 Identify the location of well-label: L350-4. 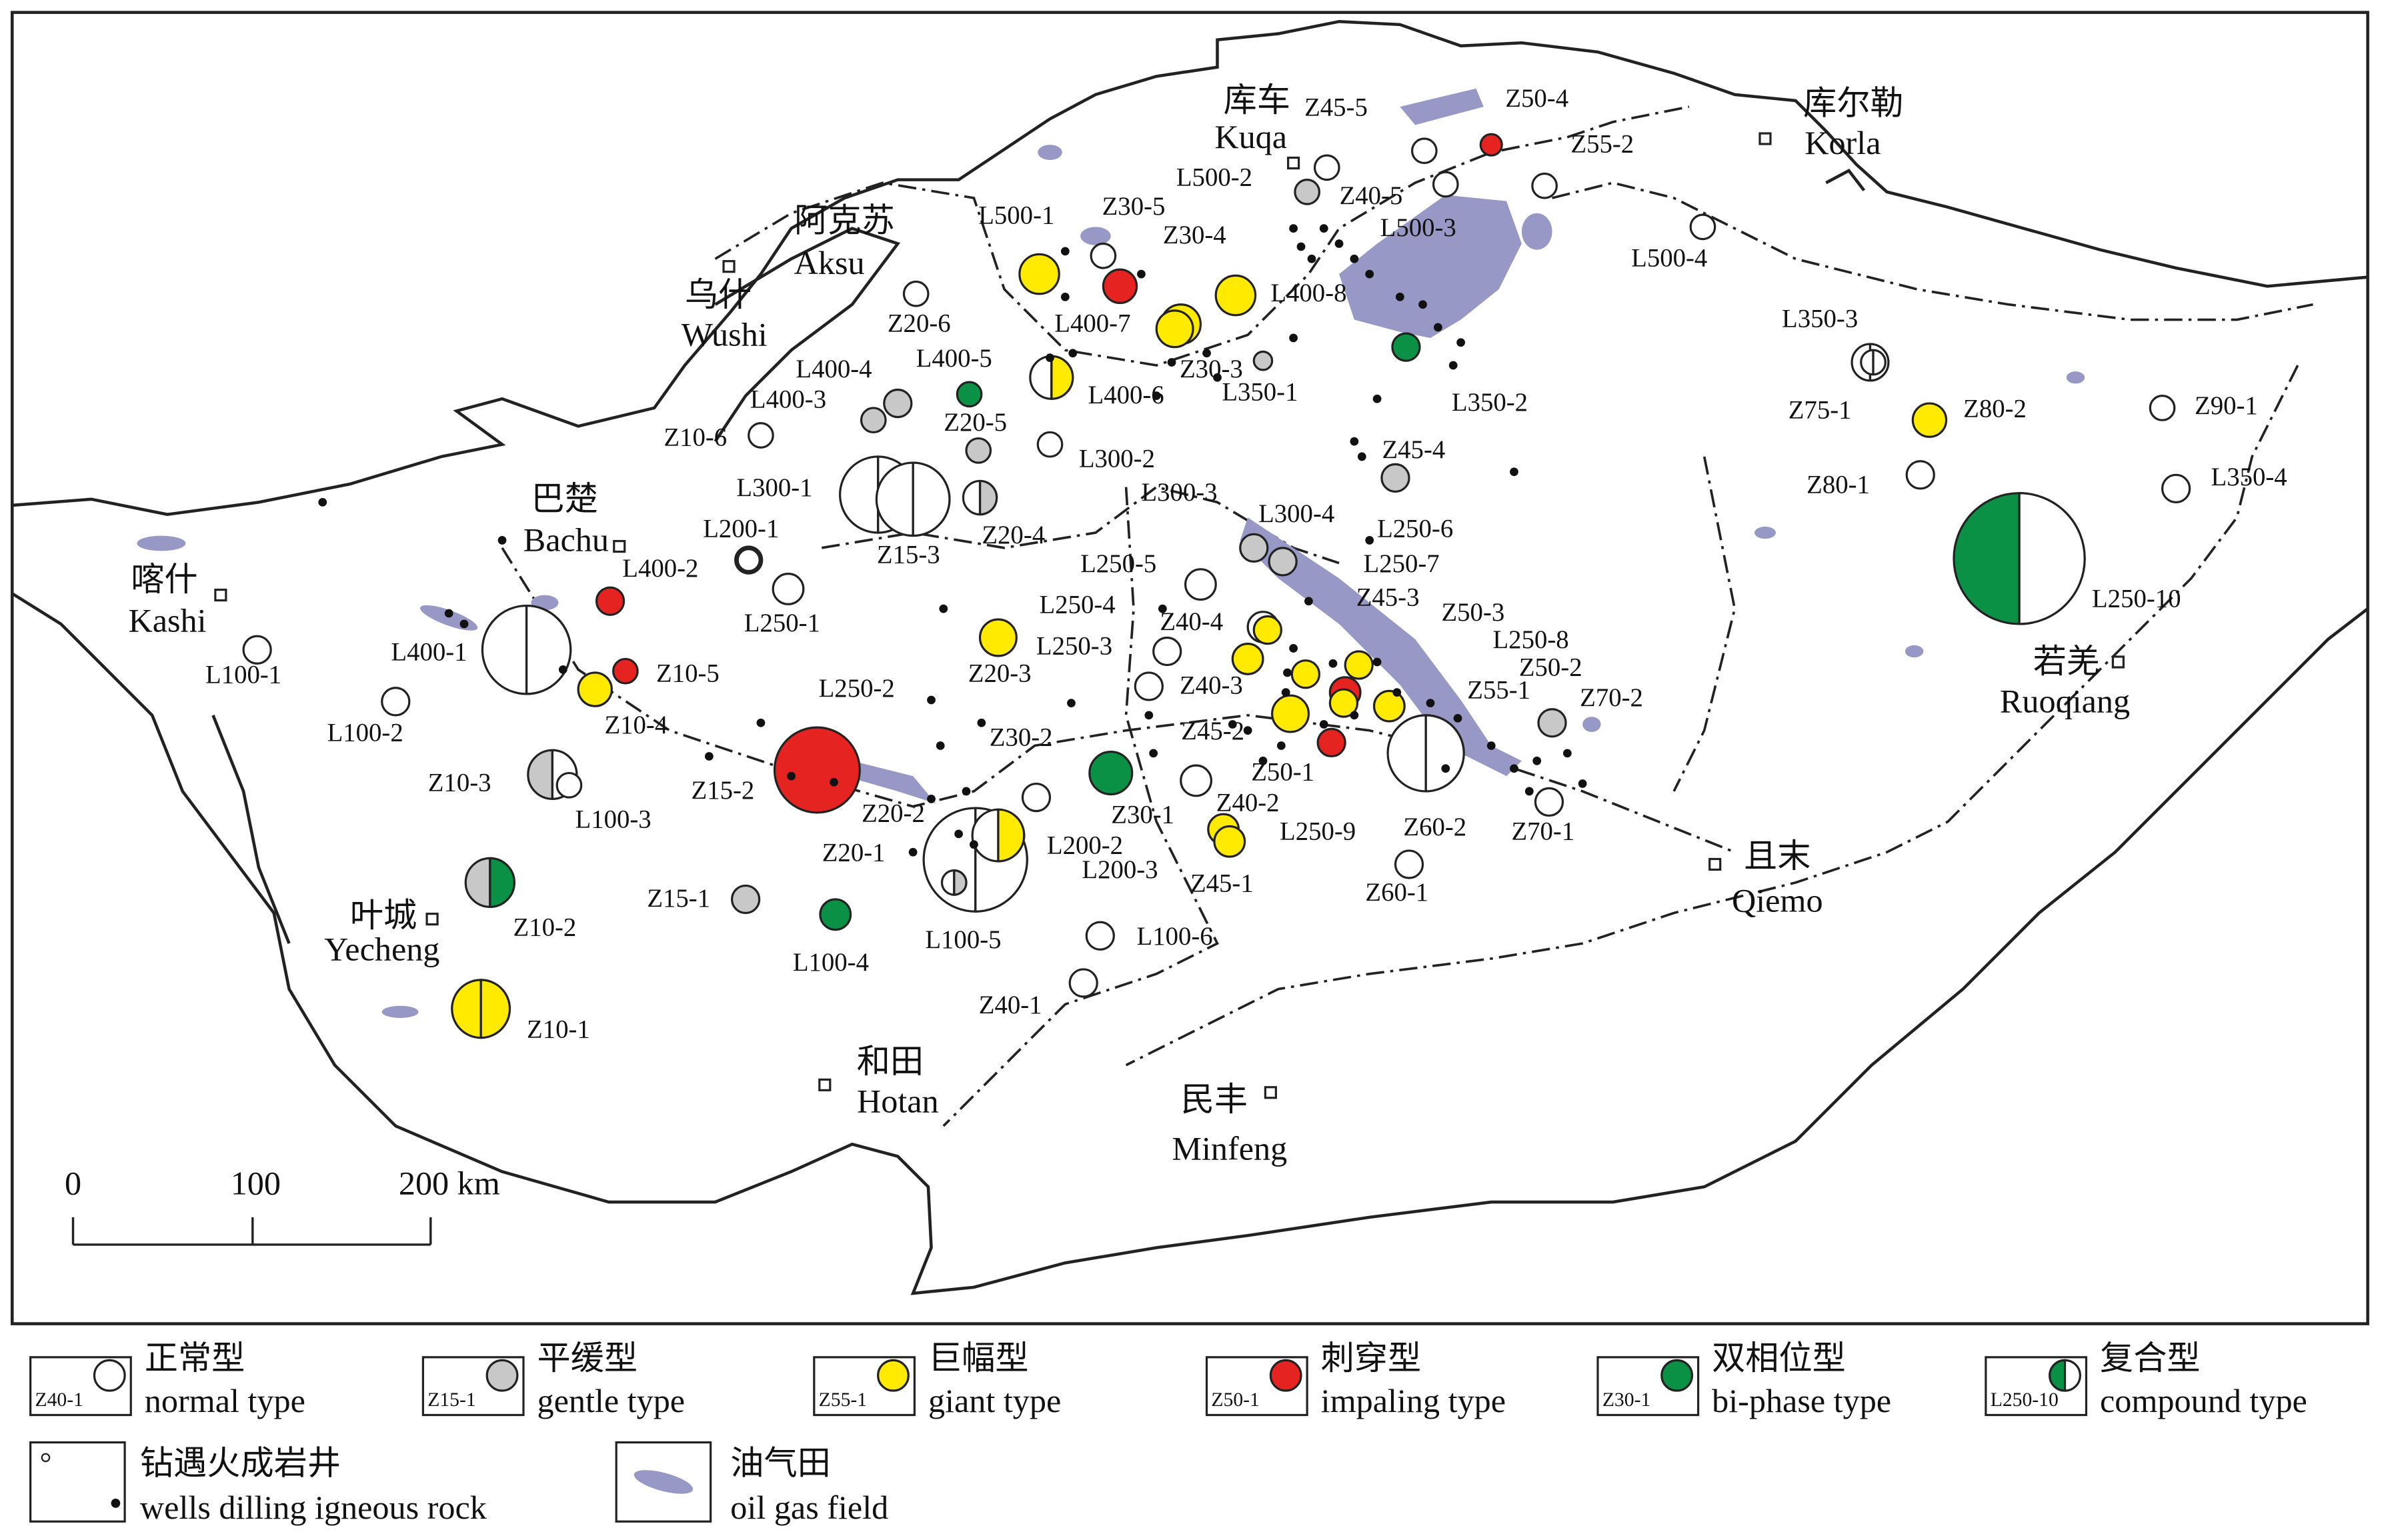
(2249, 477).